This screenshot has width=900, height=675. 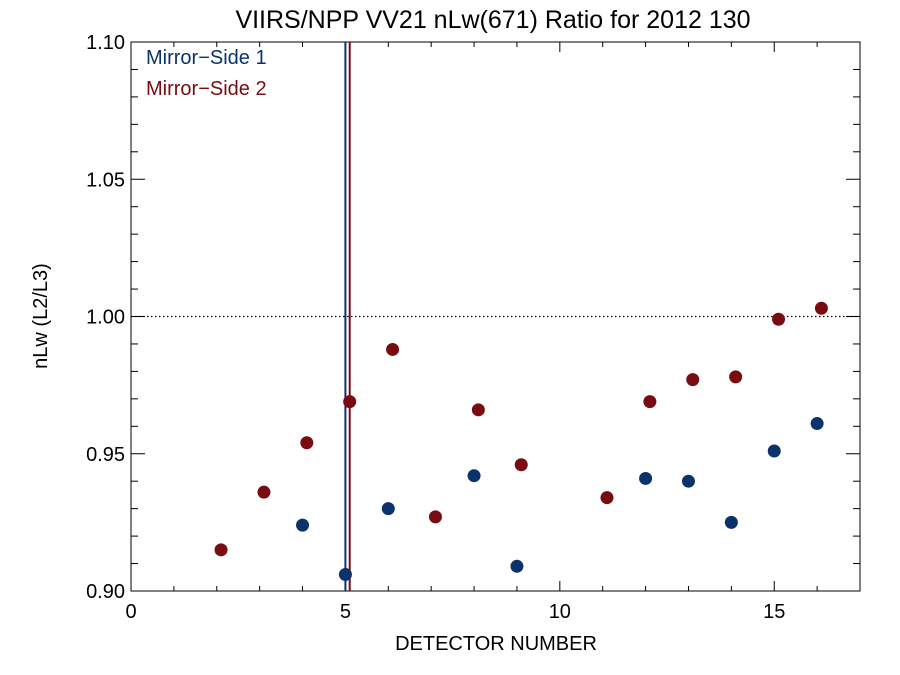 I want to click on y-tick-label: 1.05, so click(x=105, y=180).